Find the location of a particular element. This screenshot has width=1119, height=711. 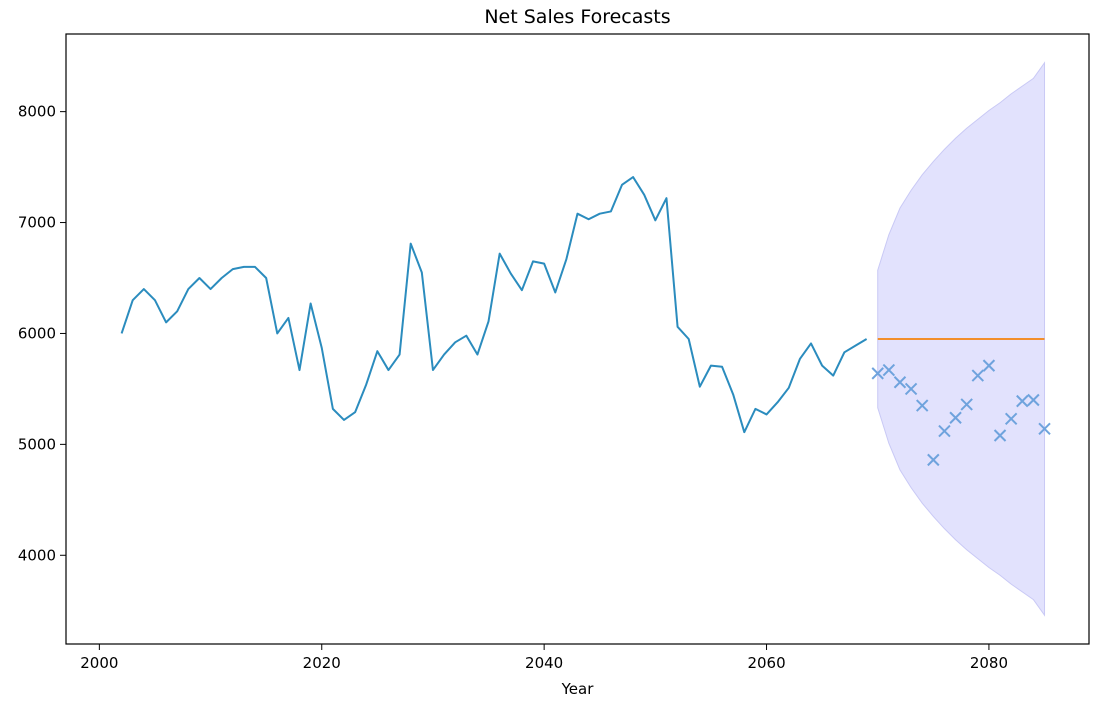

actual-points is located at coordinates (961, 413).